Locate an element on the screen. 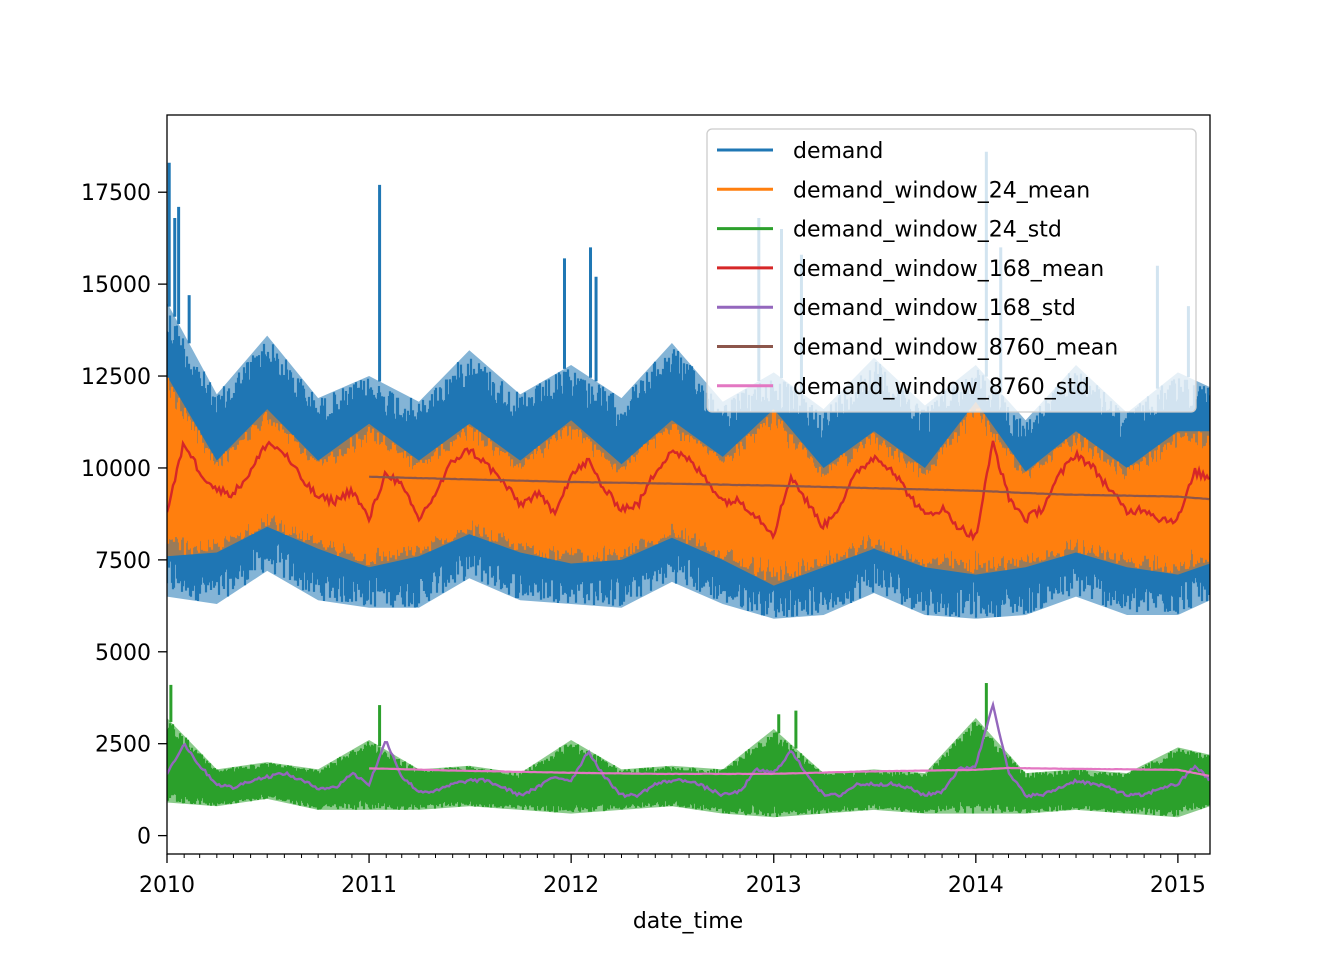  series-demand-window-8760-mean is located at coordinates (789, 488).